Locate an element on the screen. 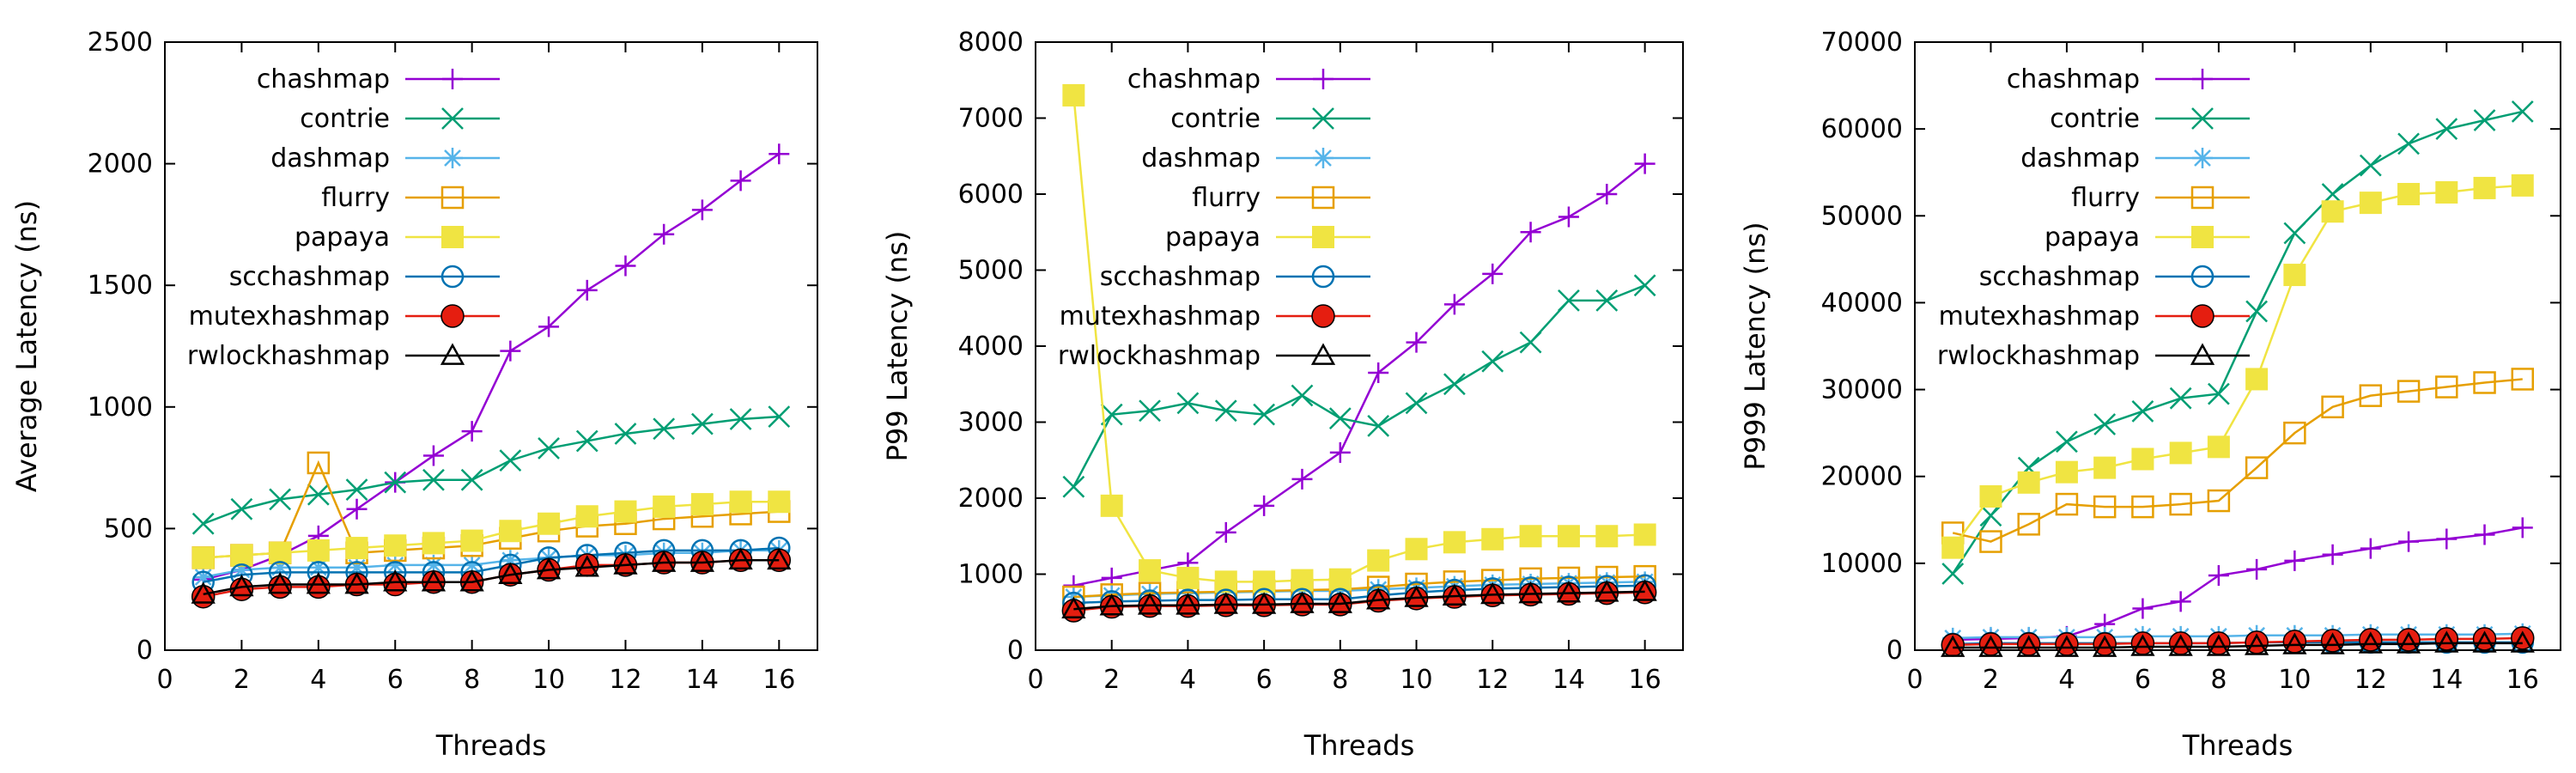 The height and width of the screenshot is (773, 2576). legend-item-mutexhashmap: mutexhashmap is located at coordinates (1215, 316).